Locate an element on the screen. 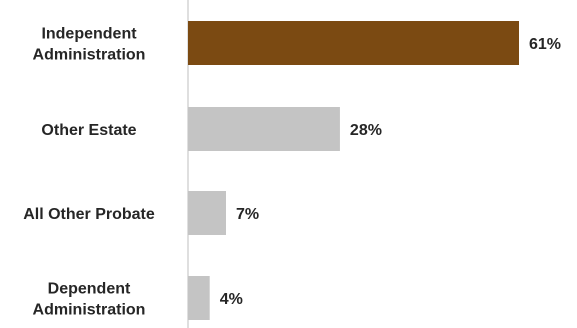 The image size is (577, 328). bar-dependent-administration is located at coordinates (199, 298).